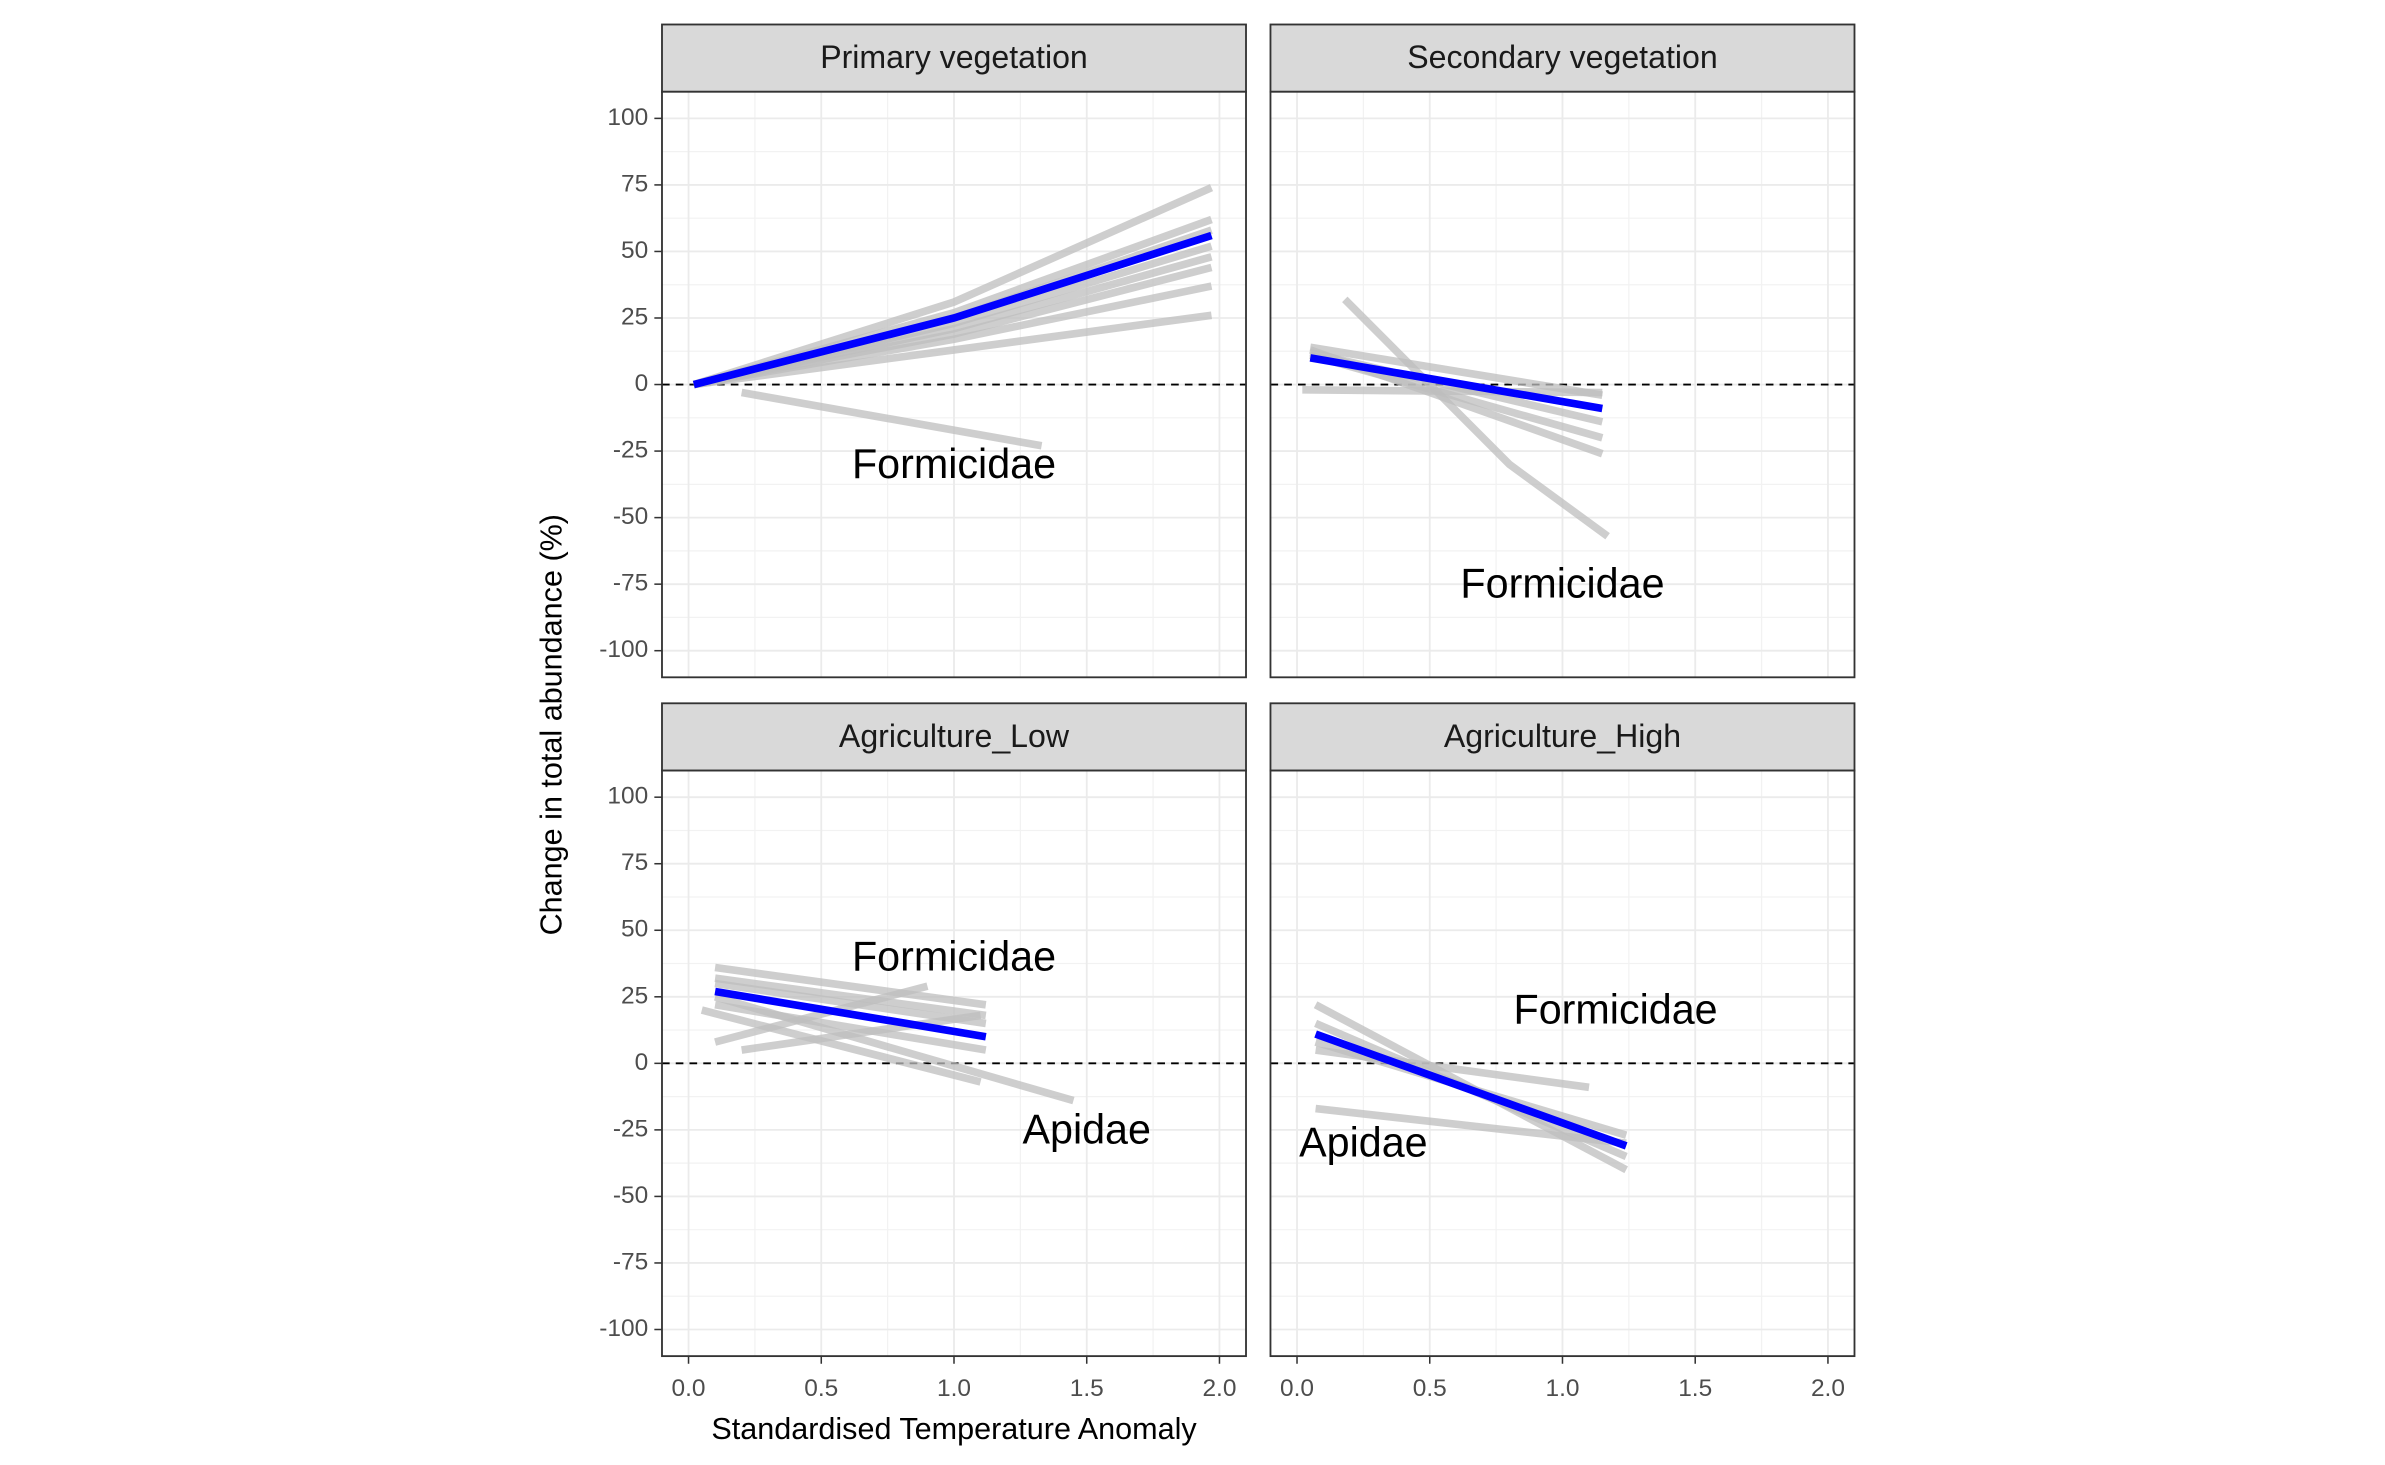 The width and height of the screenshot is (2385, 1465). I want to click on facet-title: Primary vegetation, so click(954, 57).